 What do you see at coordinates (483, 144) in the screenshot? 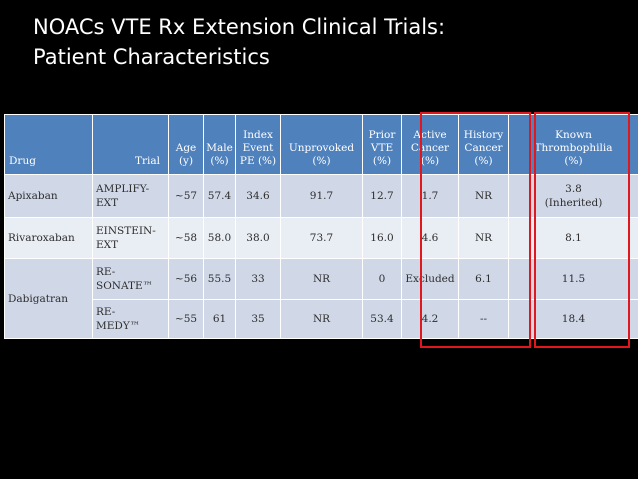
I see `header-history-cancer: History Cancer (%)` at bounding box center [483, 144].